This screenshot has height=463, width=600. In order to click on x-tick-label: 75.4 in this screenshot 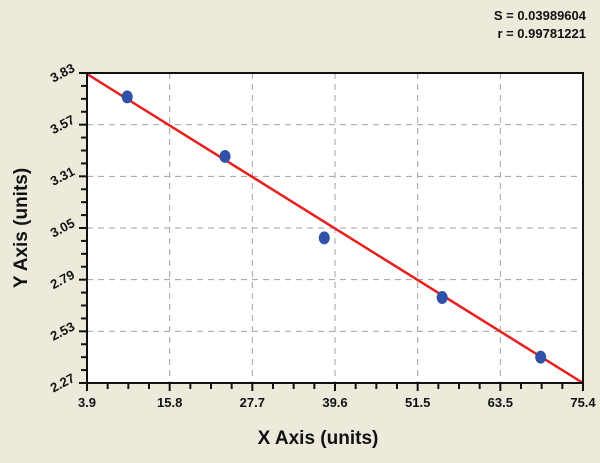, I will do `click(583, 402)`.